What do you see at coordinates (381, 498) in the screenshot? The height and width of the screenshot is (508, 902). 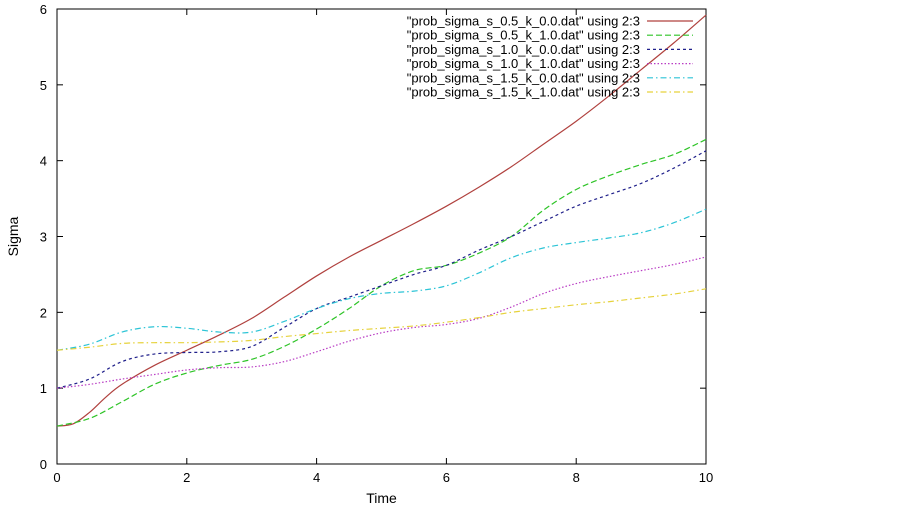 I see `x-axis-label: Time` at bounding box center [381, 498].